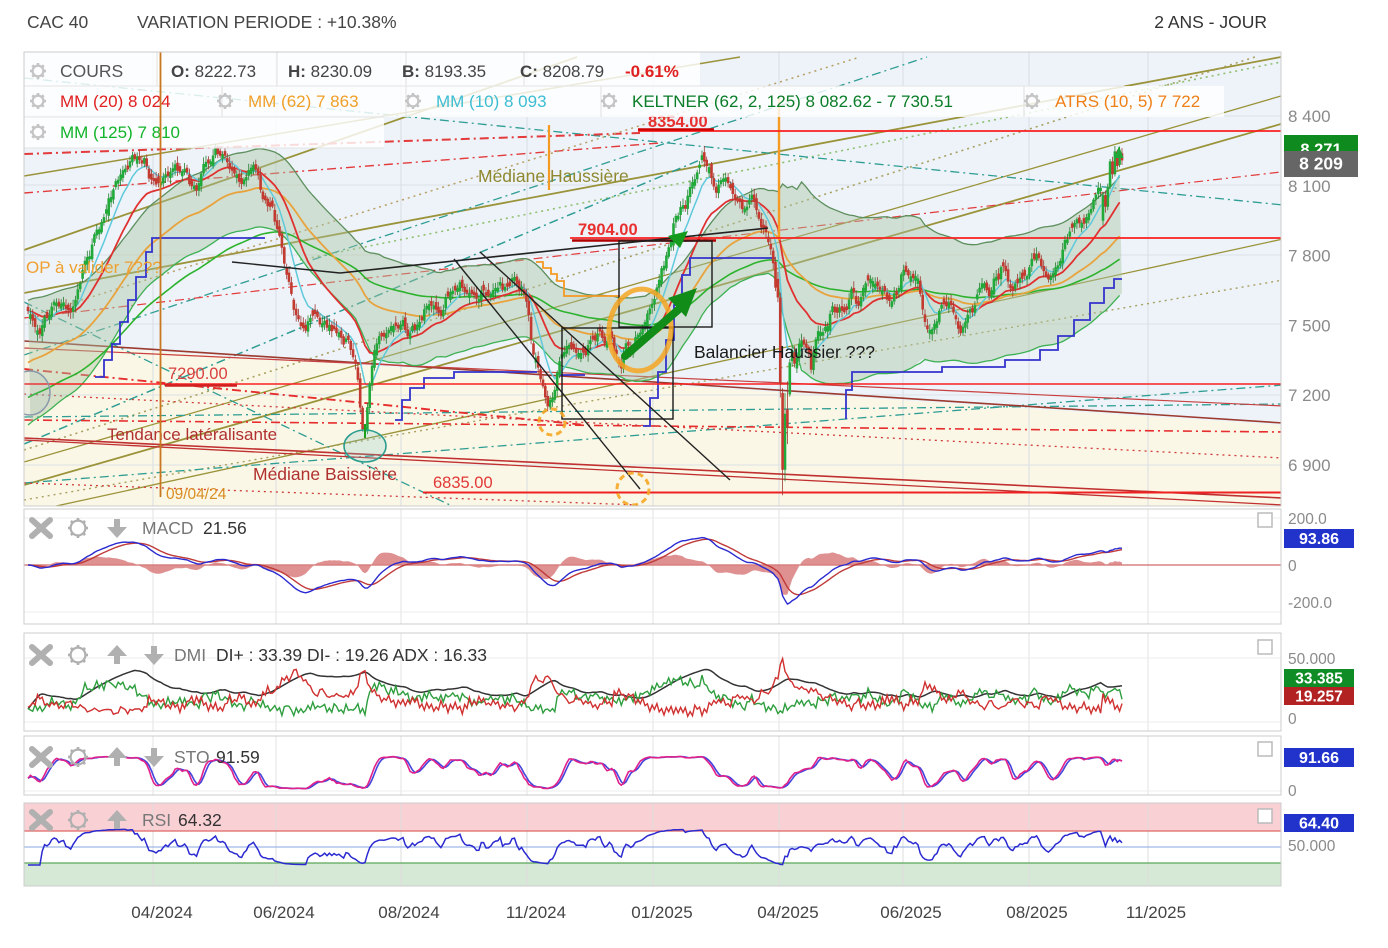  Describe the element at coordinates (1309, 325) in the screenshot. I see `svg-text: 7 500` at that location.